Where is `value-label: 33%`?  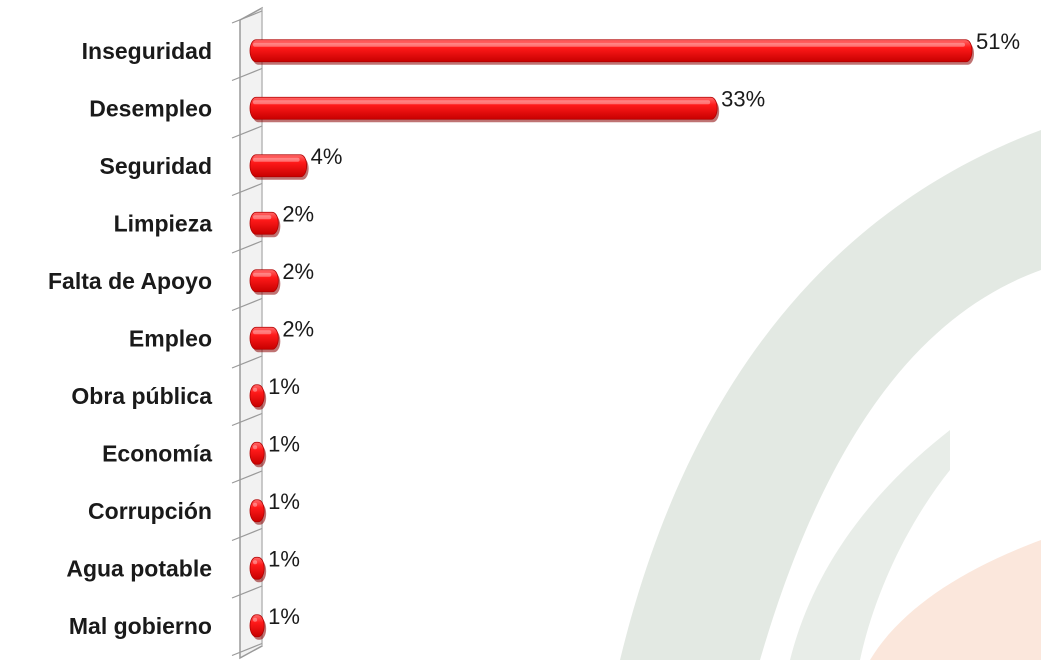
value-label: 33% is located at coordinates (743, 98).